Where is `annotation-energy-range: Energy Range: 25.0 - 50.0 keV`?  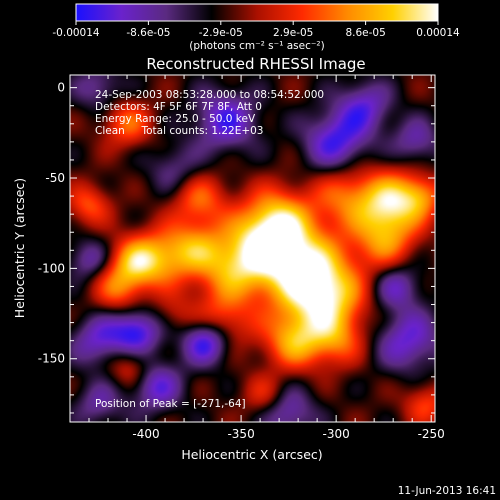 annotation-energy-range: Energy Range: 25.0 - 50.0 keV is located at coordinates (175, 119).